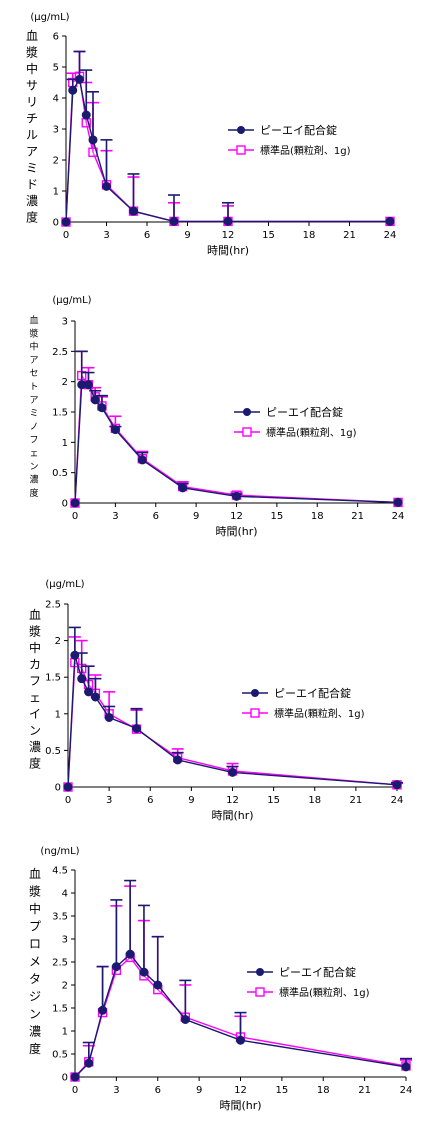 This screenshot has width=426, height=1129. Describe the element at coordinates (349, 235) in the screenshot. I see `x-tick-label: 21` at that location.